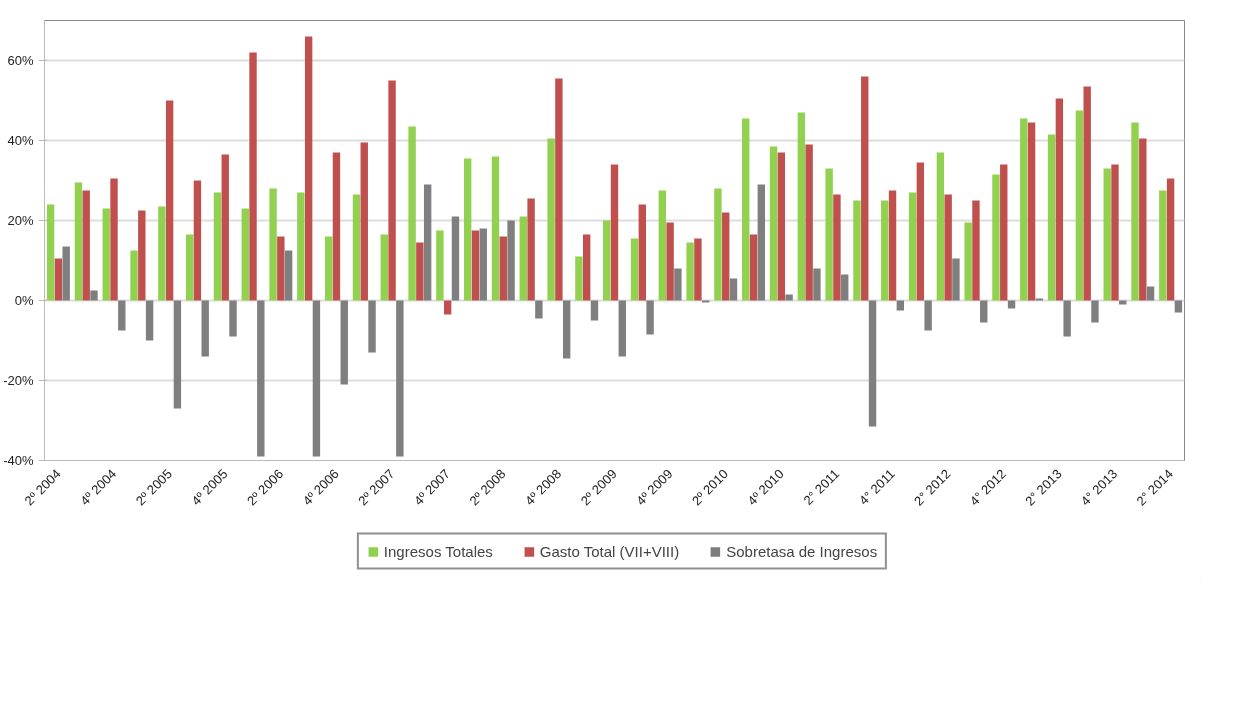  I want to click on y-tick-label: 0%, so click(24, 300).